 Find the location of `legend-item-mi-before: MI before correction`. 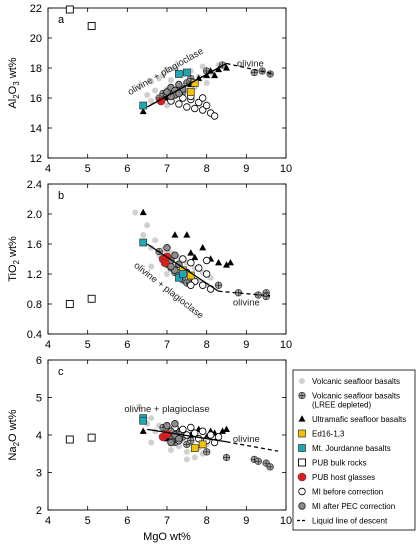

legend-item-mi-before: MI before correction is located at coordinates (340, 492).